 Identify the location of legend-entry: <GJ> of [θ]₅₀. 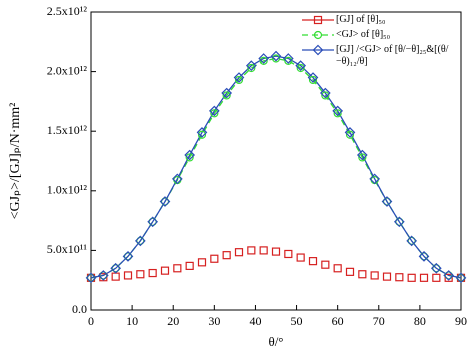
(379, 35).